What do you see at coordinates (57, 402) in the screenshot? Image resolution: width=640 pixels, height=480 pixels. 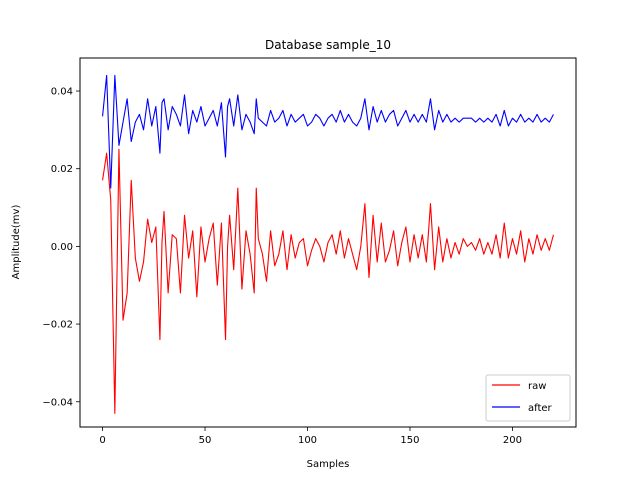 I see `y-tick-label: −0.04` at bounding box center [57, 402].